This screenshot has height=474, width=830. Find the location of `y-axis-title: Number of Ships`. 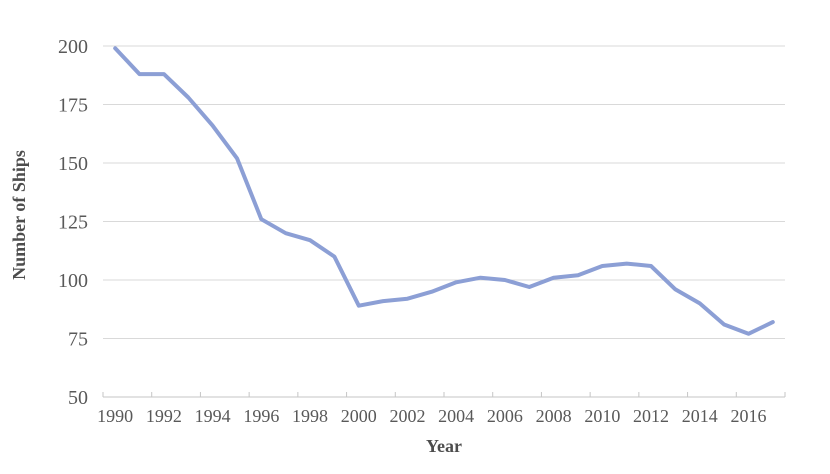

y-axis-title: Number of Ships is located at coordinates (19, 215).